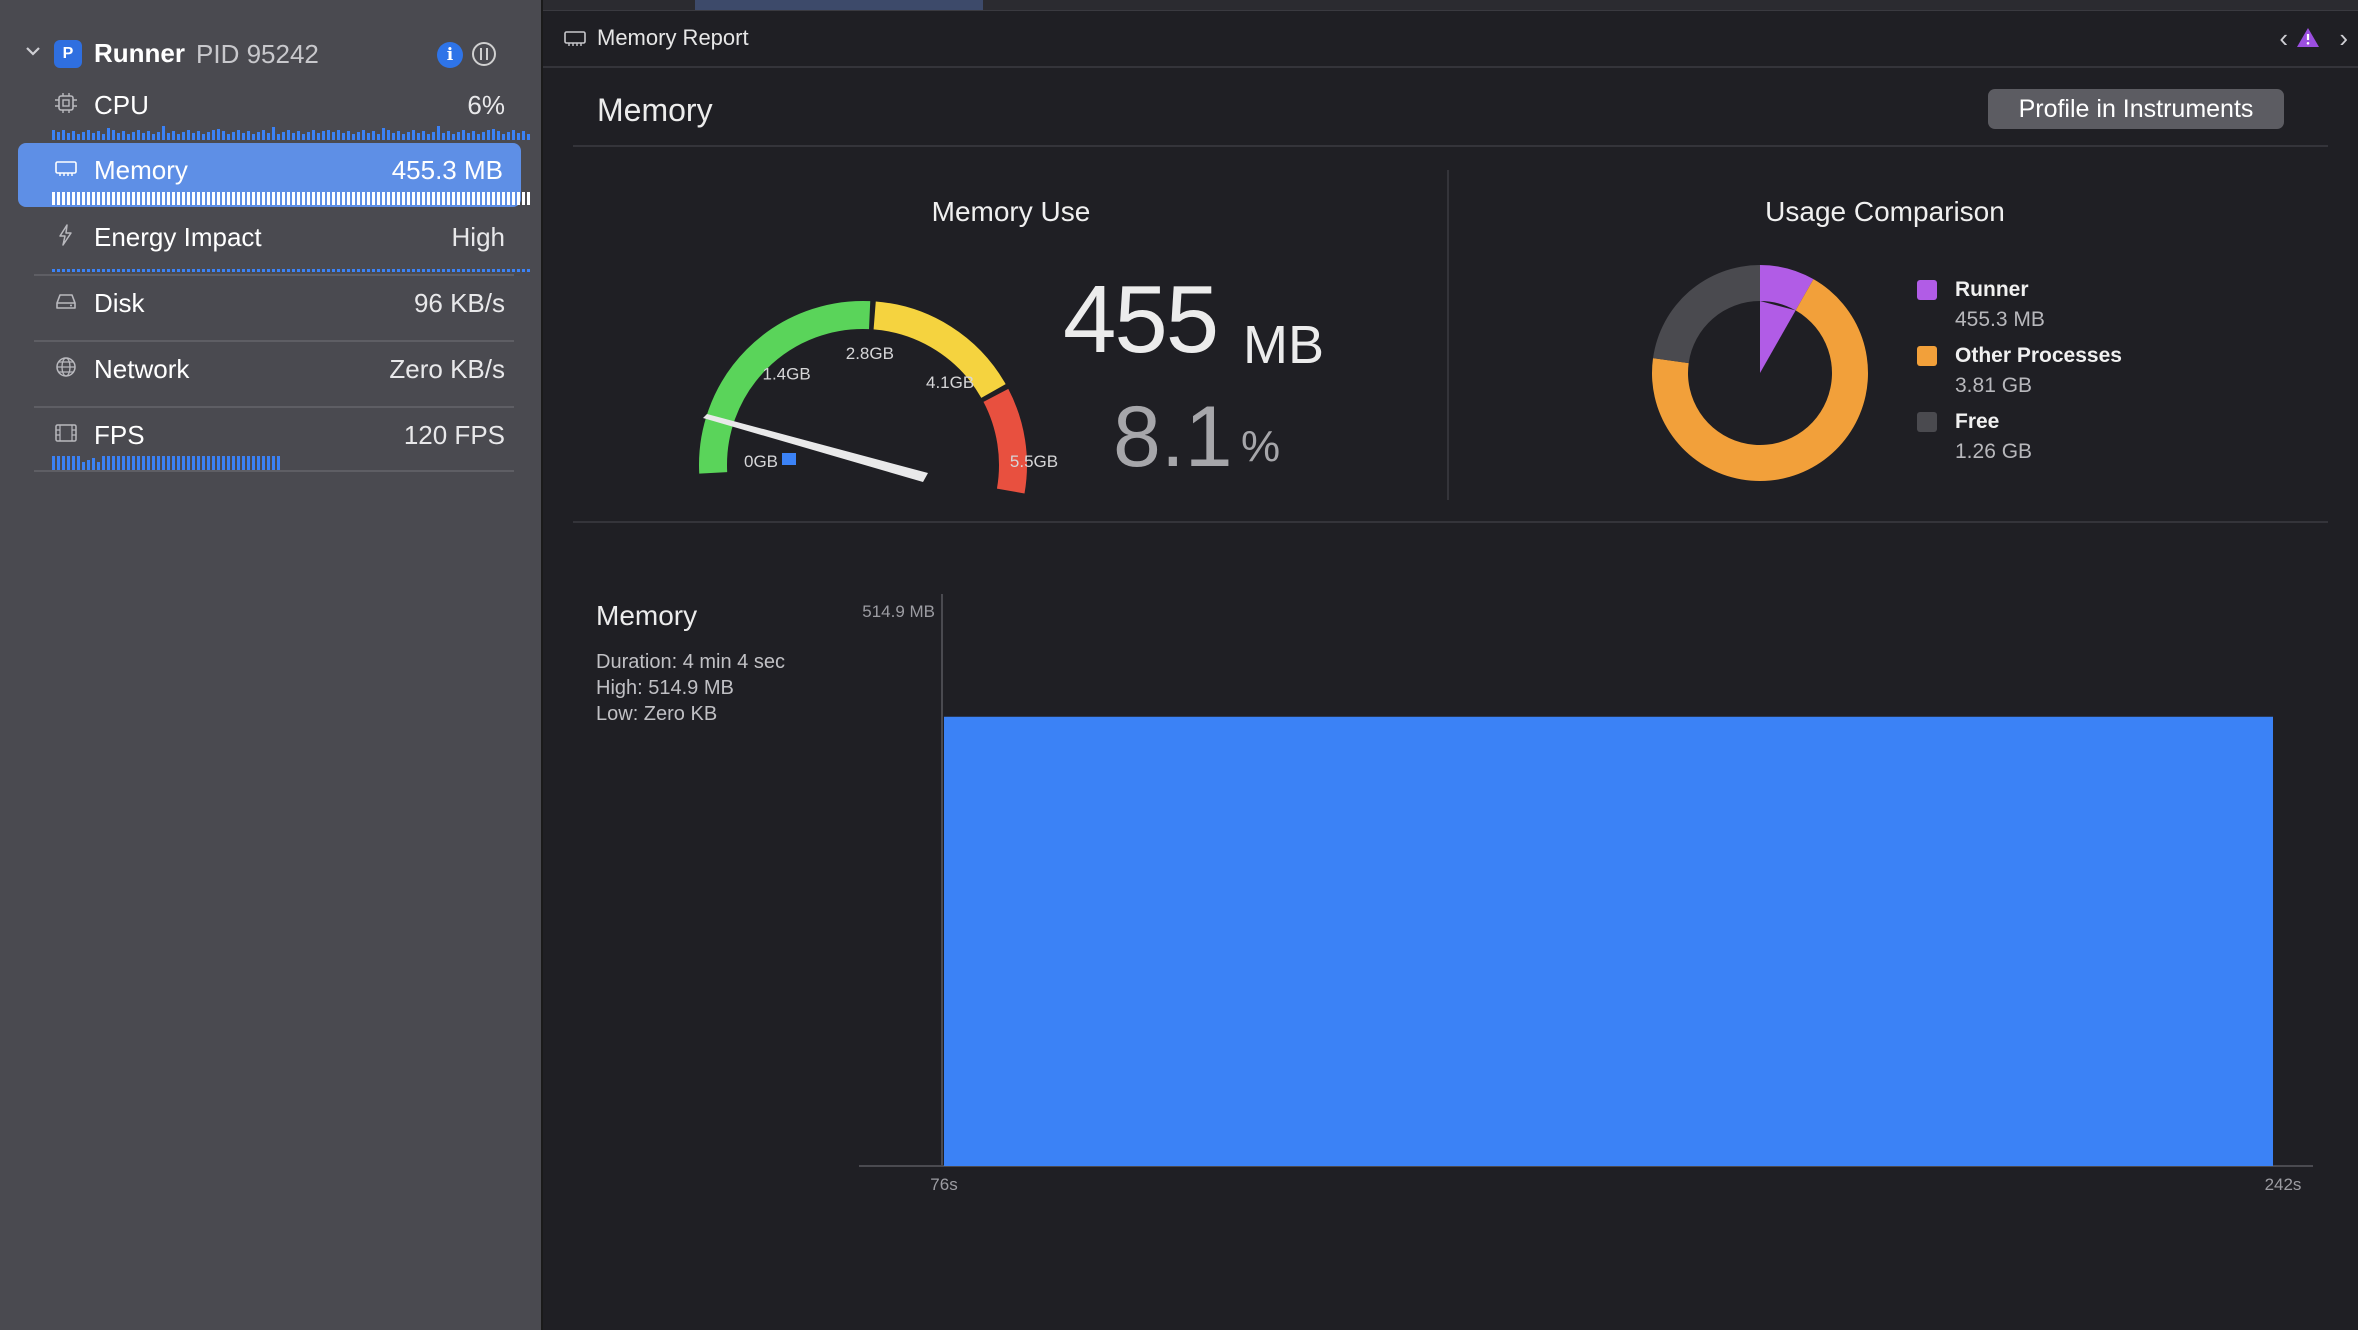 Image resolution: width=2358 pixels, height=1330 pixels. Describe the element at coordinates (785, 387) in the screenshot. I see `gauge-segment-green` at that location.